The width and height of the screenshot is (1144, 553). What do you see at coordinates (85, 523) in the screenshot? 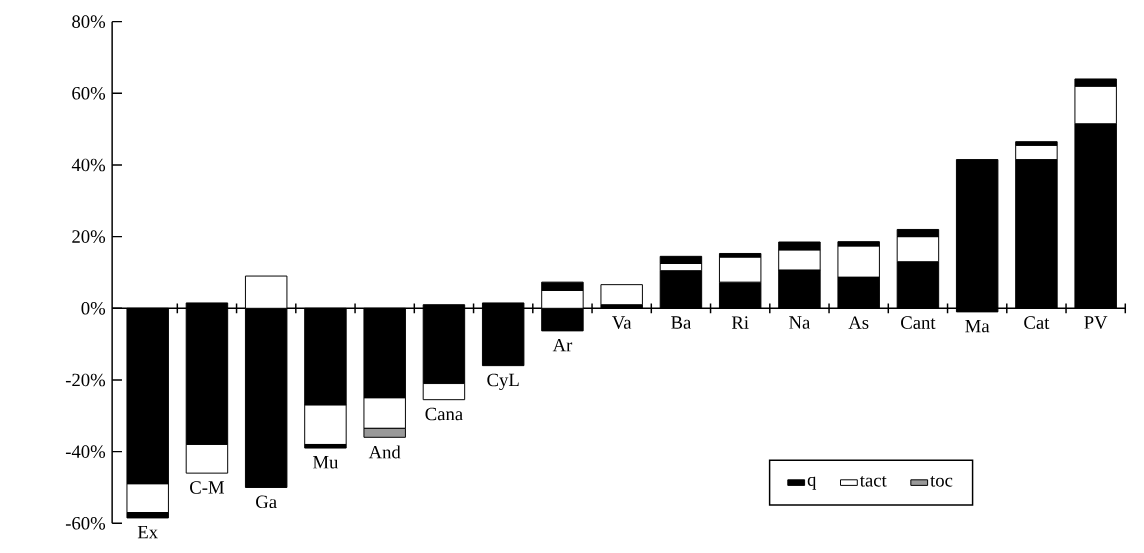
I see `y-tick-label: -60%` at bounding box center [85, 523].